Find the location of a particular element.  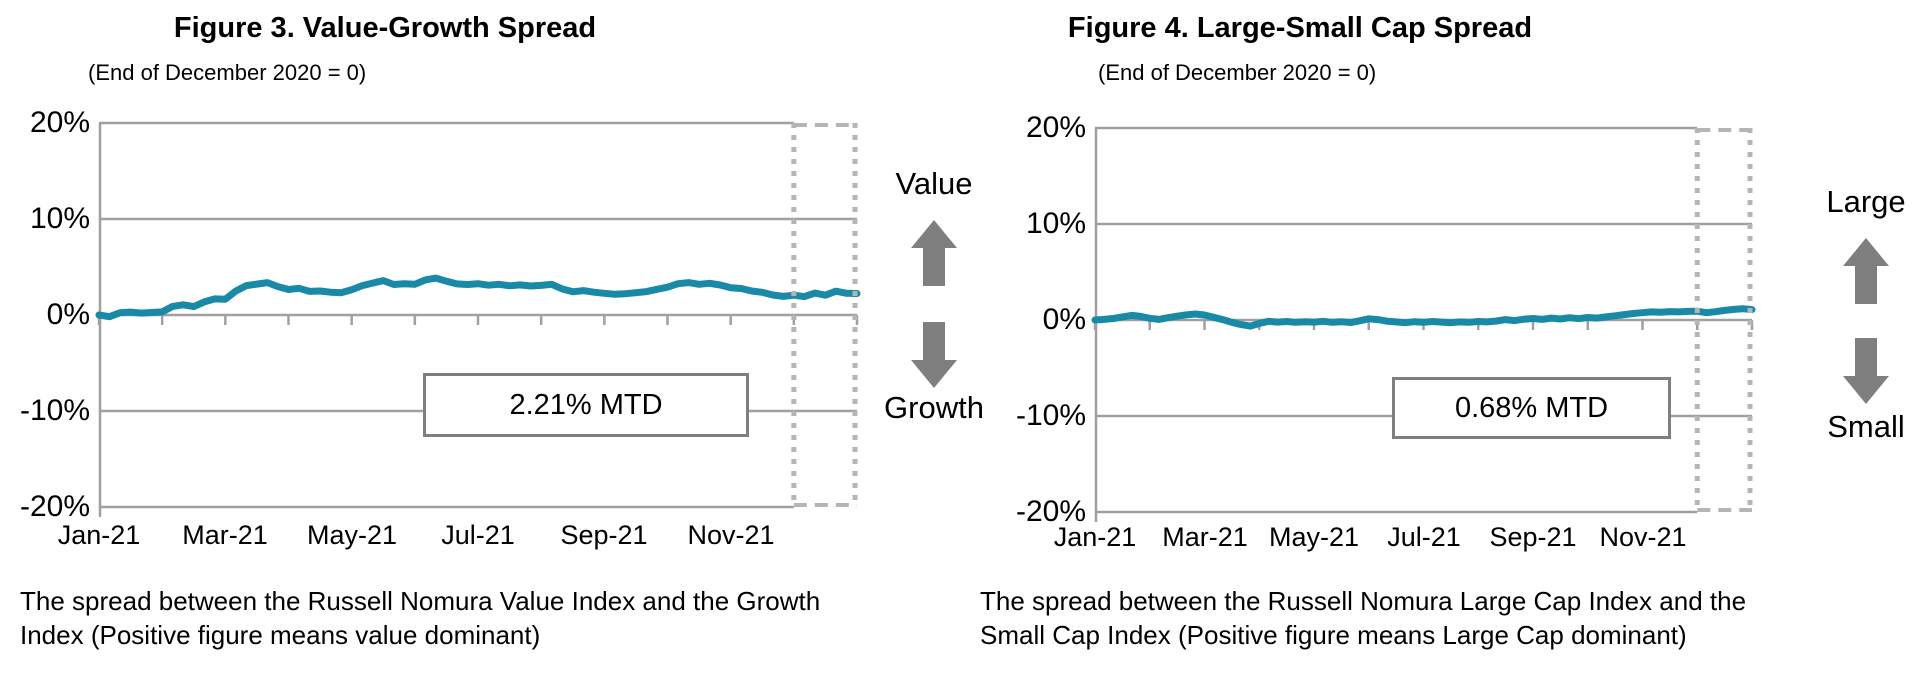

mtd-annotation-box: 2.21% MTD is located at coordinates (586, 405).